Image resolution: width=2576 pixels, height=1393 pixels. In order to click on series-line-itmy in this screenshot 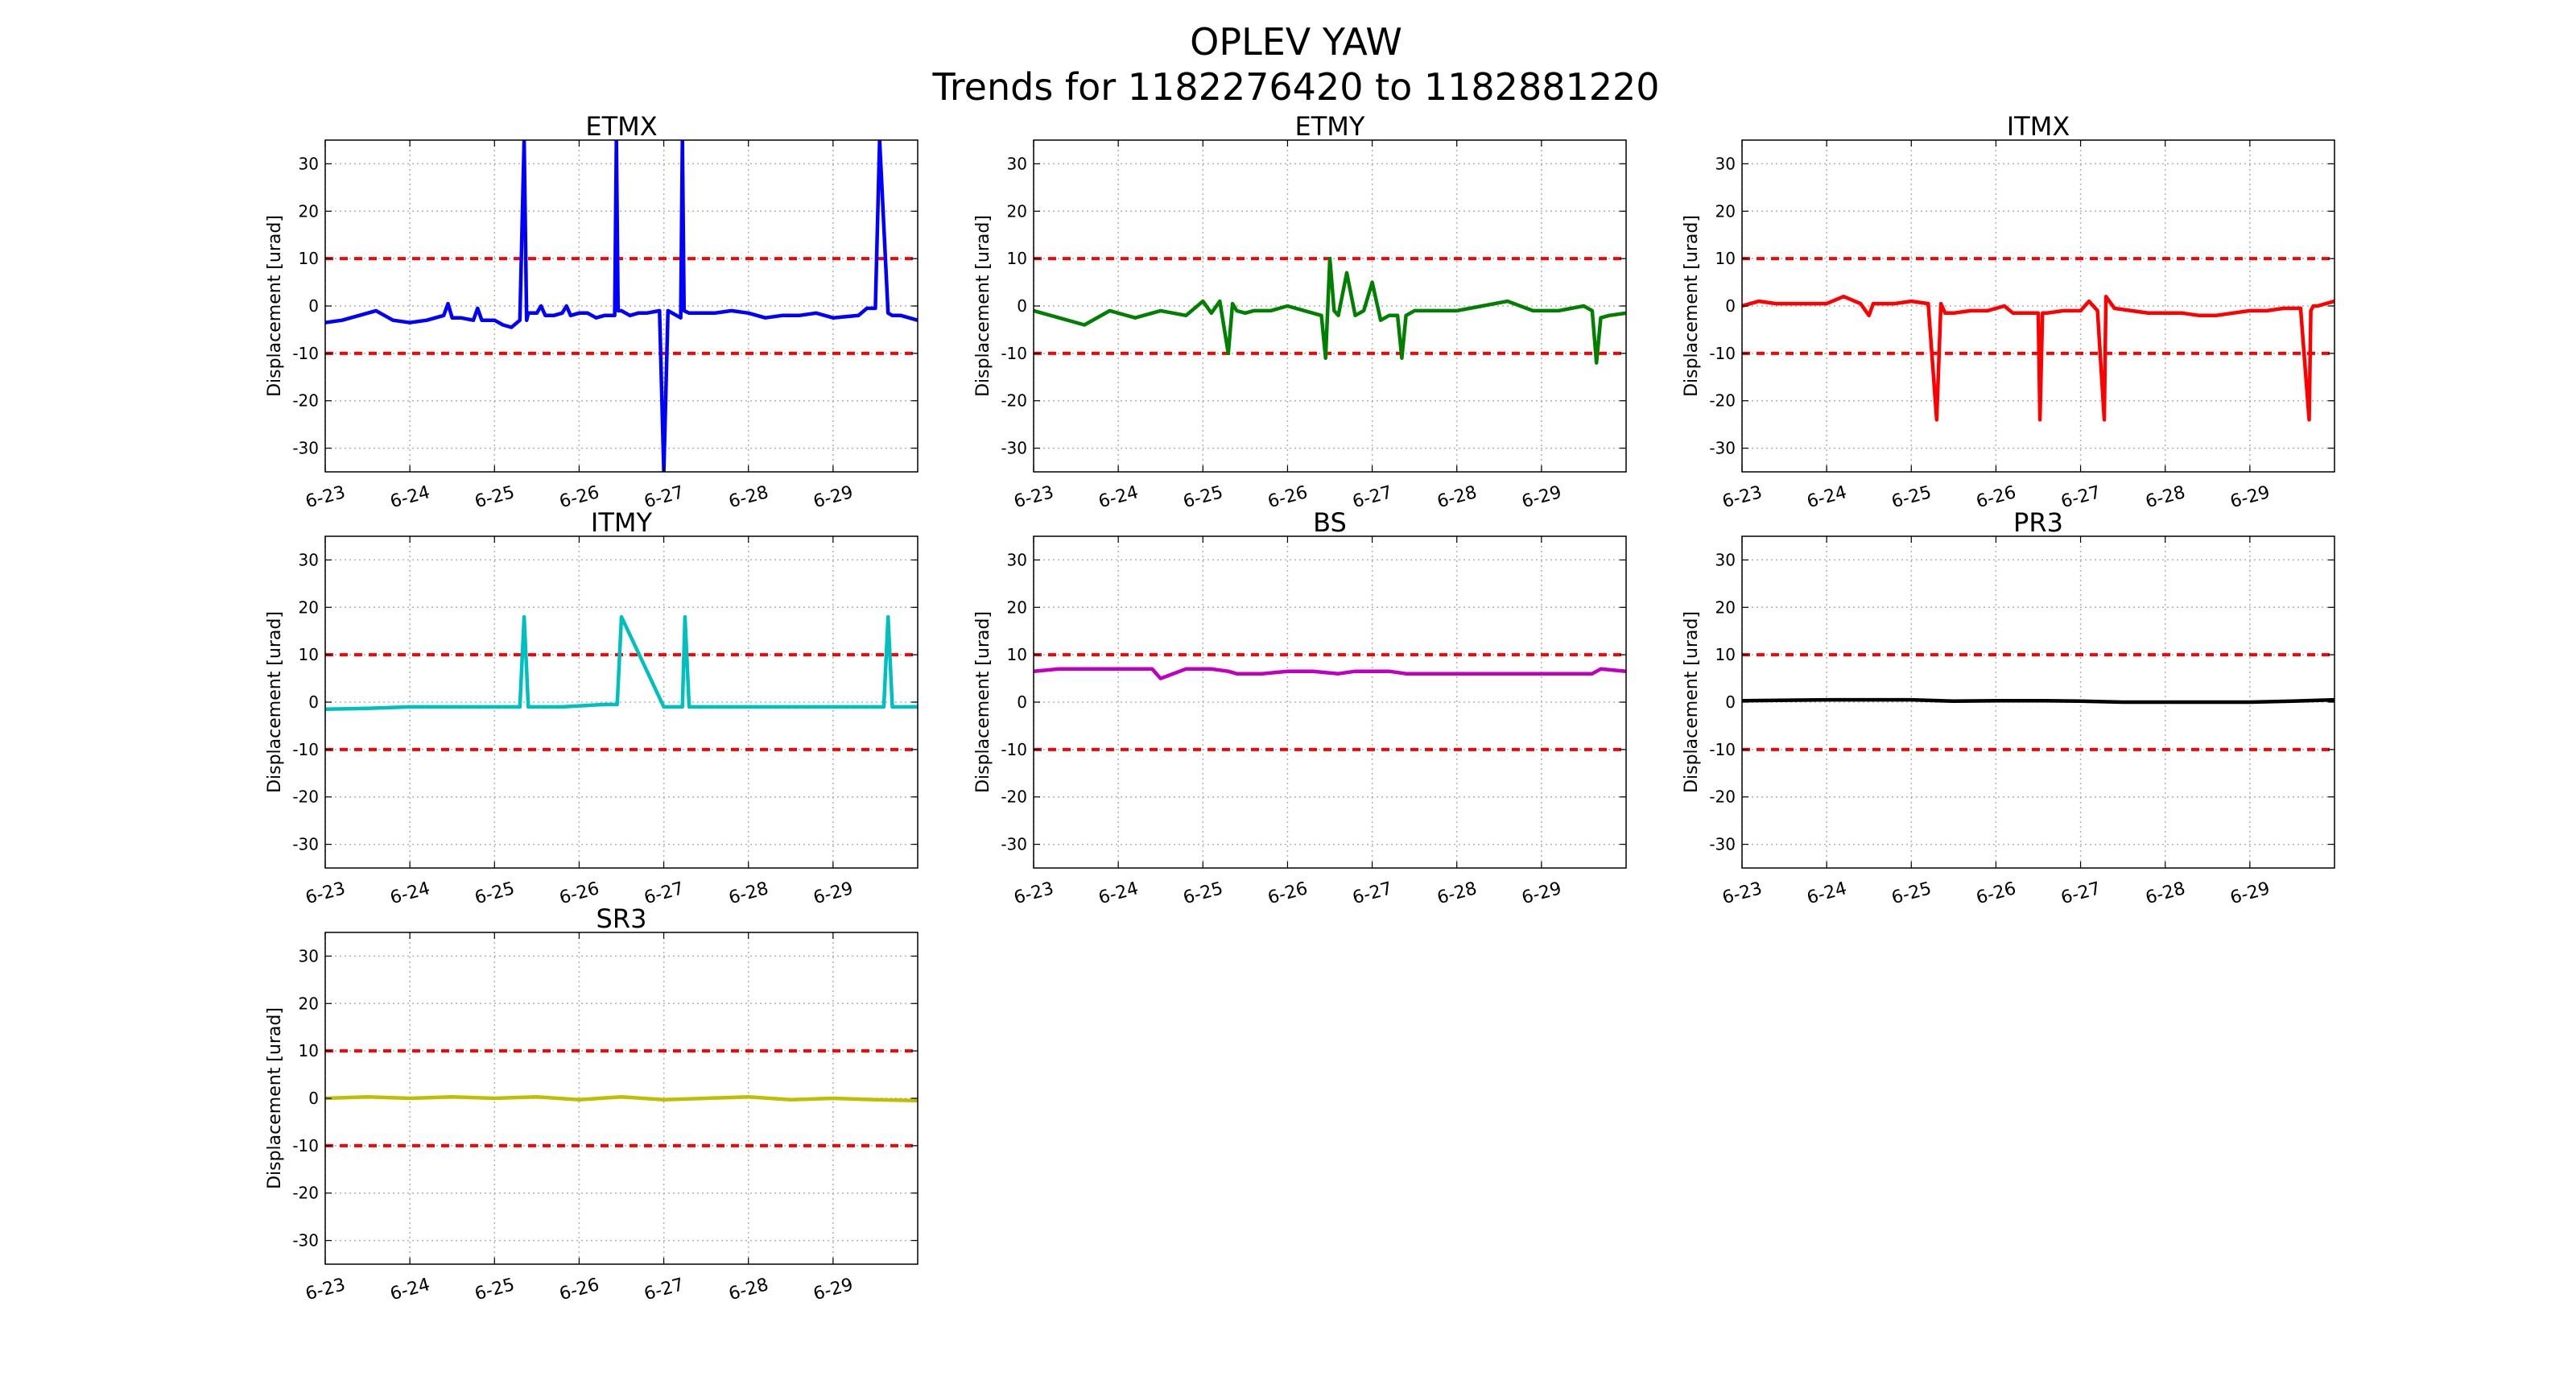, I will do `click(621, 663)`.